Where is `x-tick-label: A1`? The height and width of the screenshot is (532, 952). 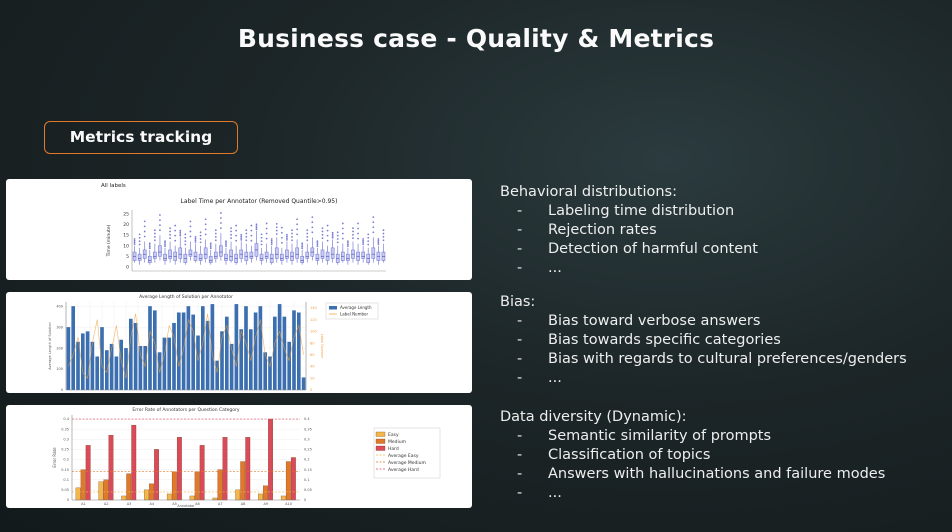 x-tick-label: A1 is located at coordinates (83, 504).